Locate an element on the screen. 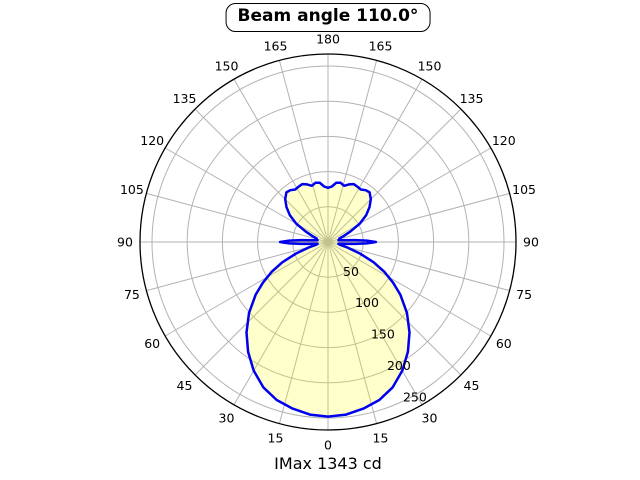 The width and height of the screenshot is (640, 480). angle-label-L-30: 30 is located at coordinates (227, 417).